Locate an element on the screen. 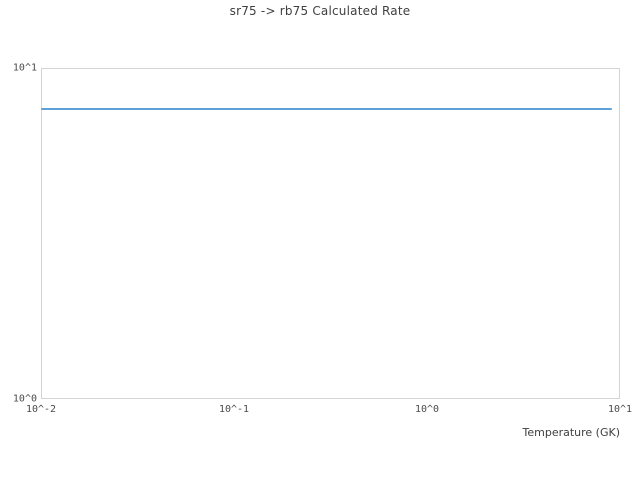 Image resolution: width=640 pixels, height=480 pixels. x-tick-label: 10^1 is located at coordinates (620, 409).